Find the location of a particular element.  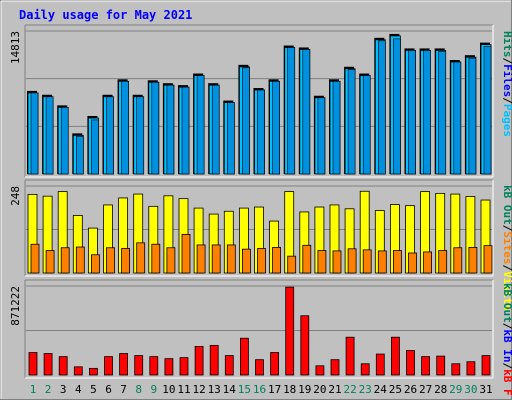

day-label: 29 is located at coordinates (455, 389).